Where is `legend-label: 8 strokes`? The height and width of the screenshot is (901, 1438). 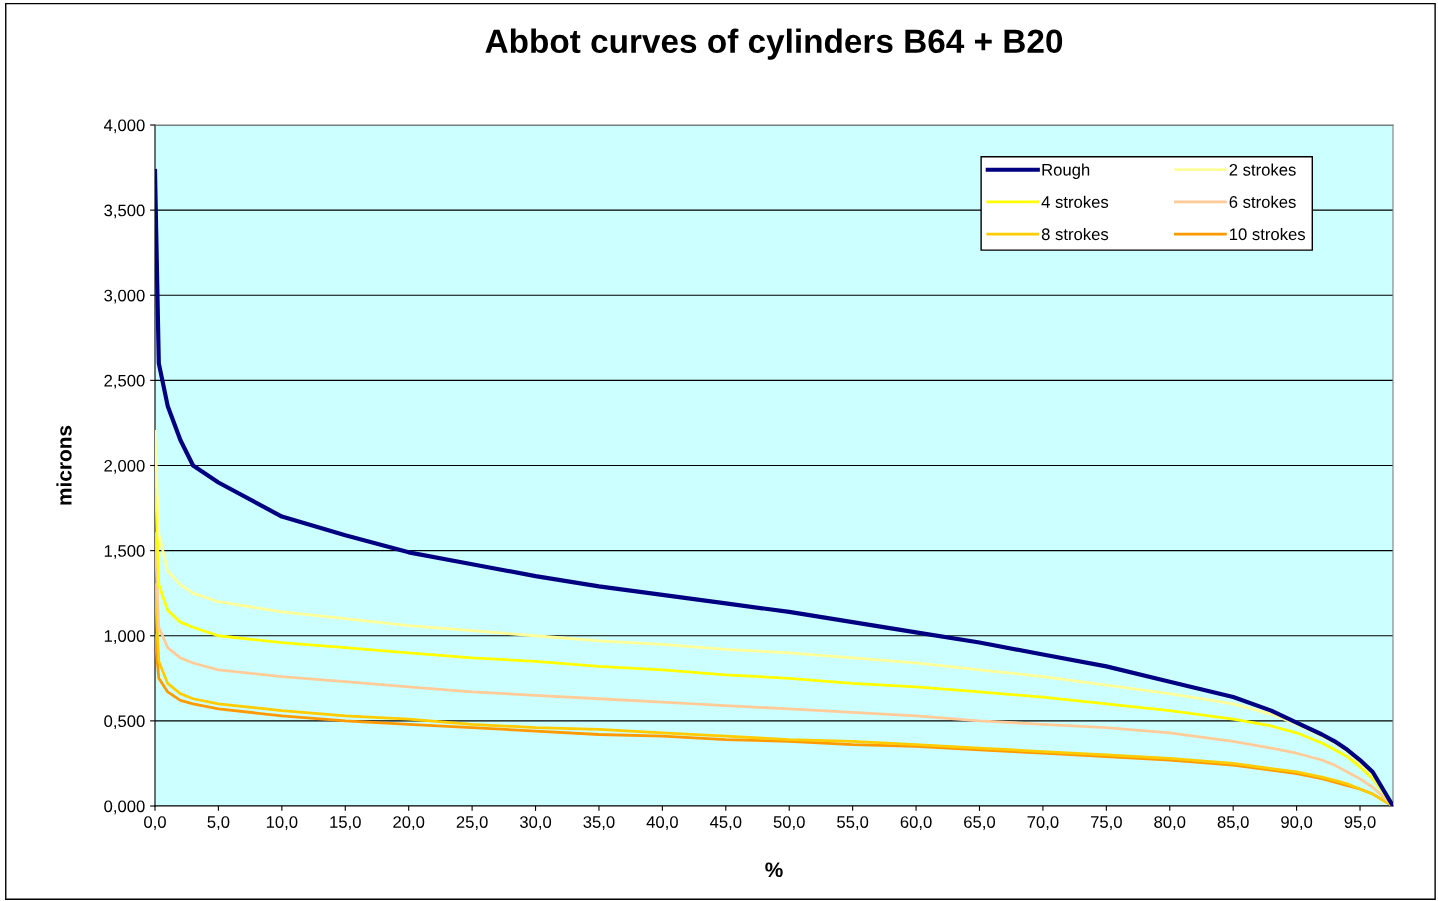
legend-label: 8 strokes is located at coordinates (1075, 234).